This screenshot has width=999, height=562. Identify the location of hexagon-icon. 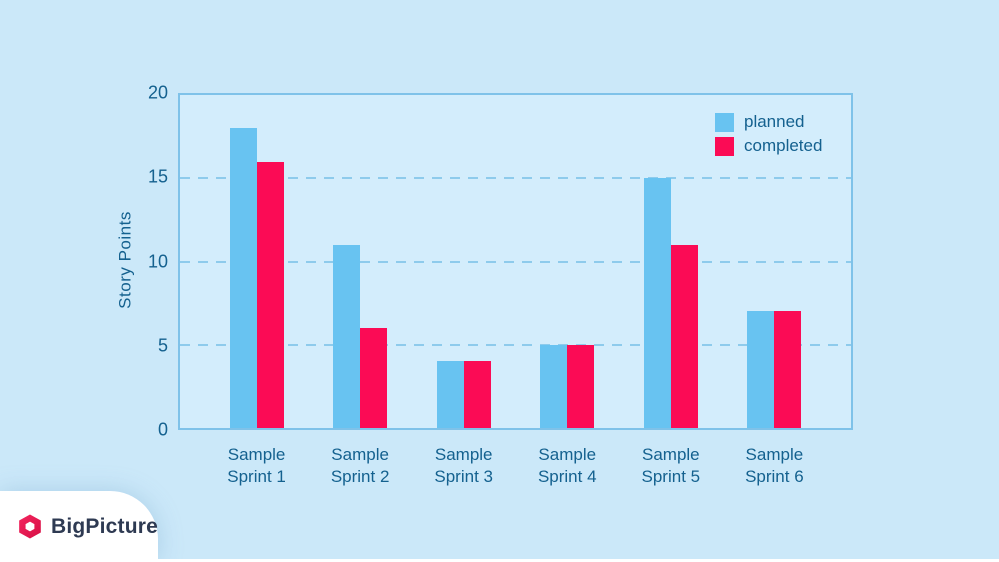
(30, 526).